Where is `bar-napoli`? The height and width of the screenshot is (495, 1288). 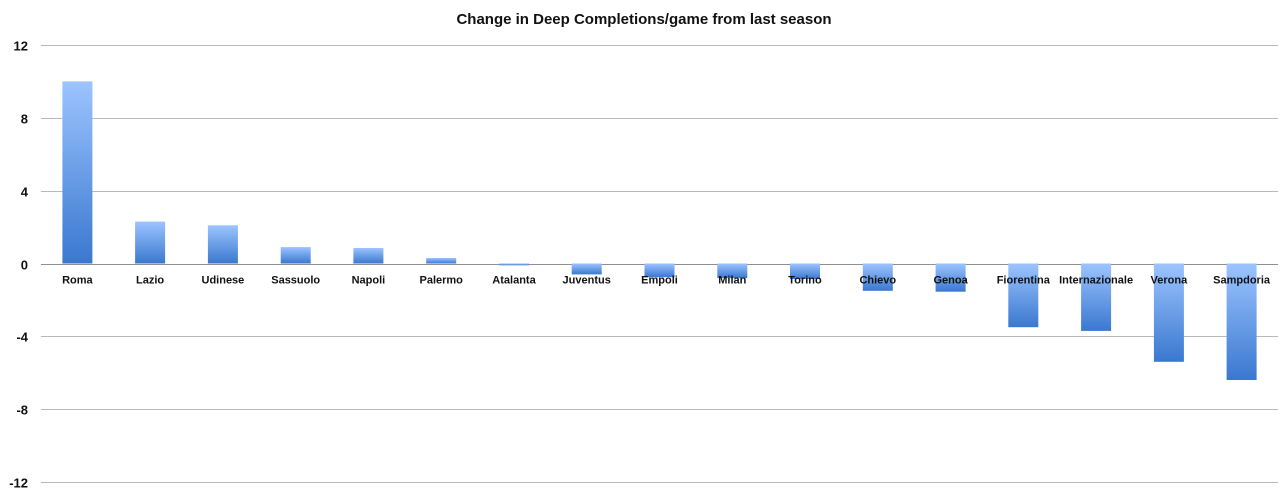
bar-napoli is located at coordinates (368, 256).